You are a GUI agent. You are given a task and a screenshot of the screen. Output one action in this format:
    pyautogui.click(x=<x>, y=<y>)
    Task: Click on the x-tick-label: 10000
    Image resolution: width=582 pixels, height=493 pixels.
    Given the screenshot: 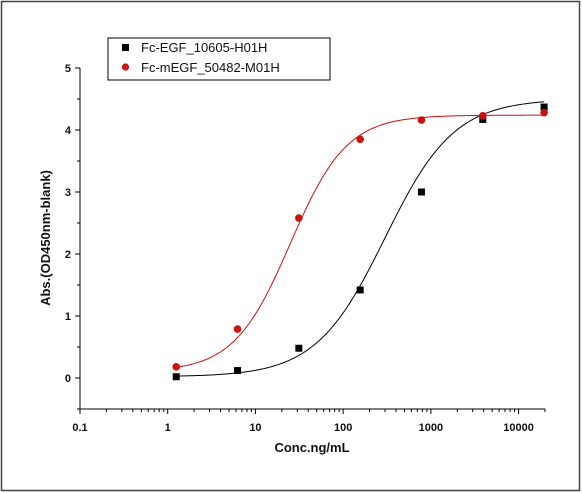 What is the action you would take?
    pyautogui.click(x=518, y=428)
    